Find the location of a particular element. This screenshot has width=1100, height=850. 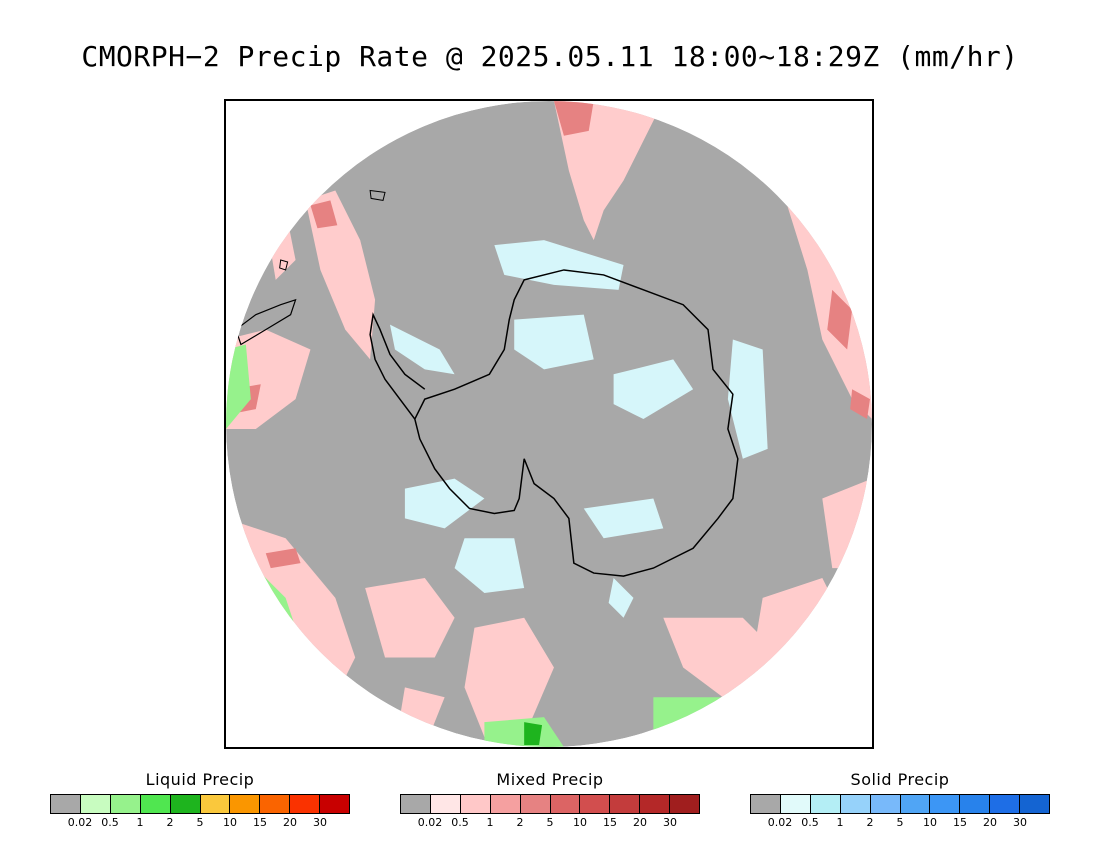

south-america-coast is located at coordinates (266, 322).